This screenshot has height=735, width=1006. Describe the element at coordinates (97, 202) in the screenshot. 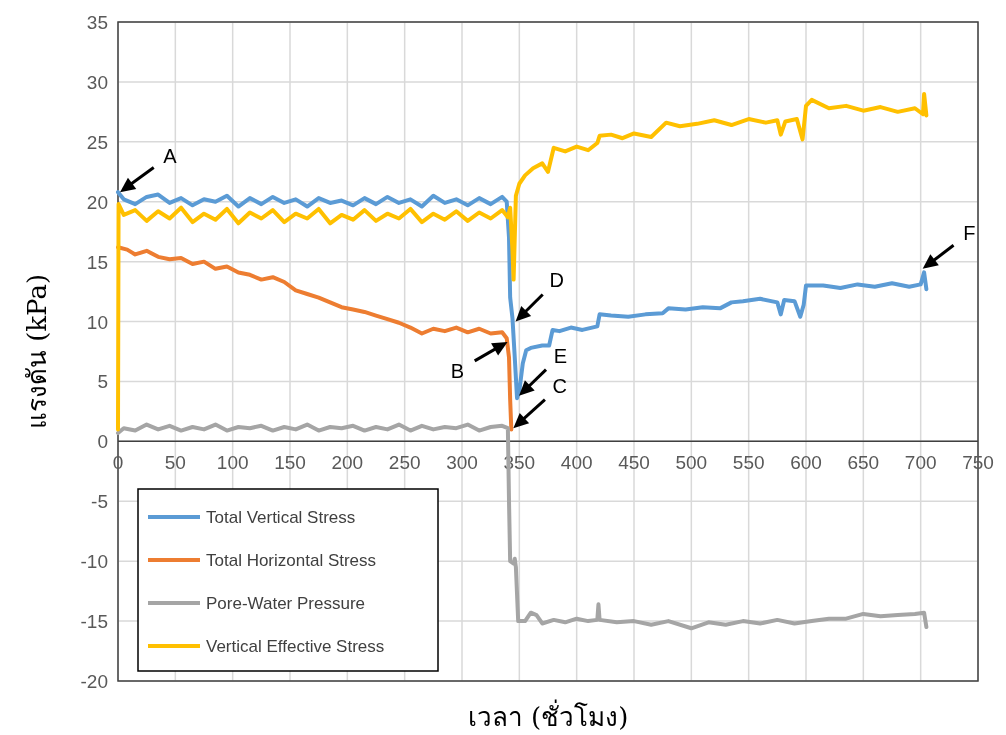

I see `y-tick-label: 20` at that location.